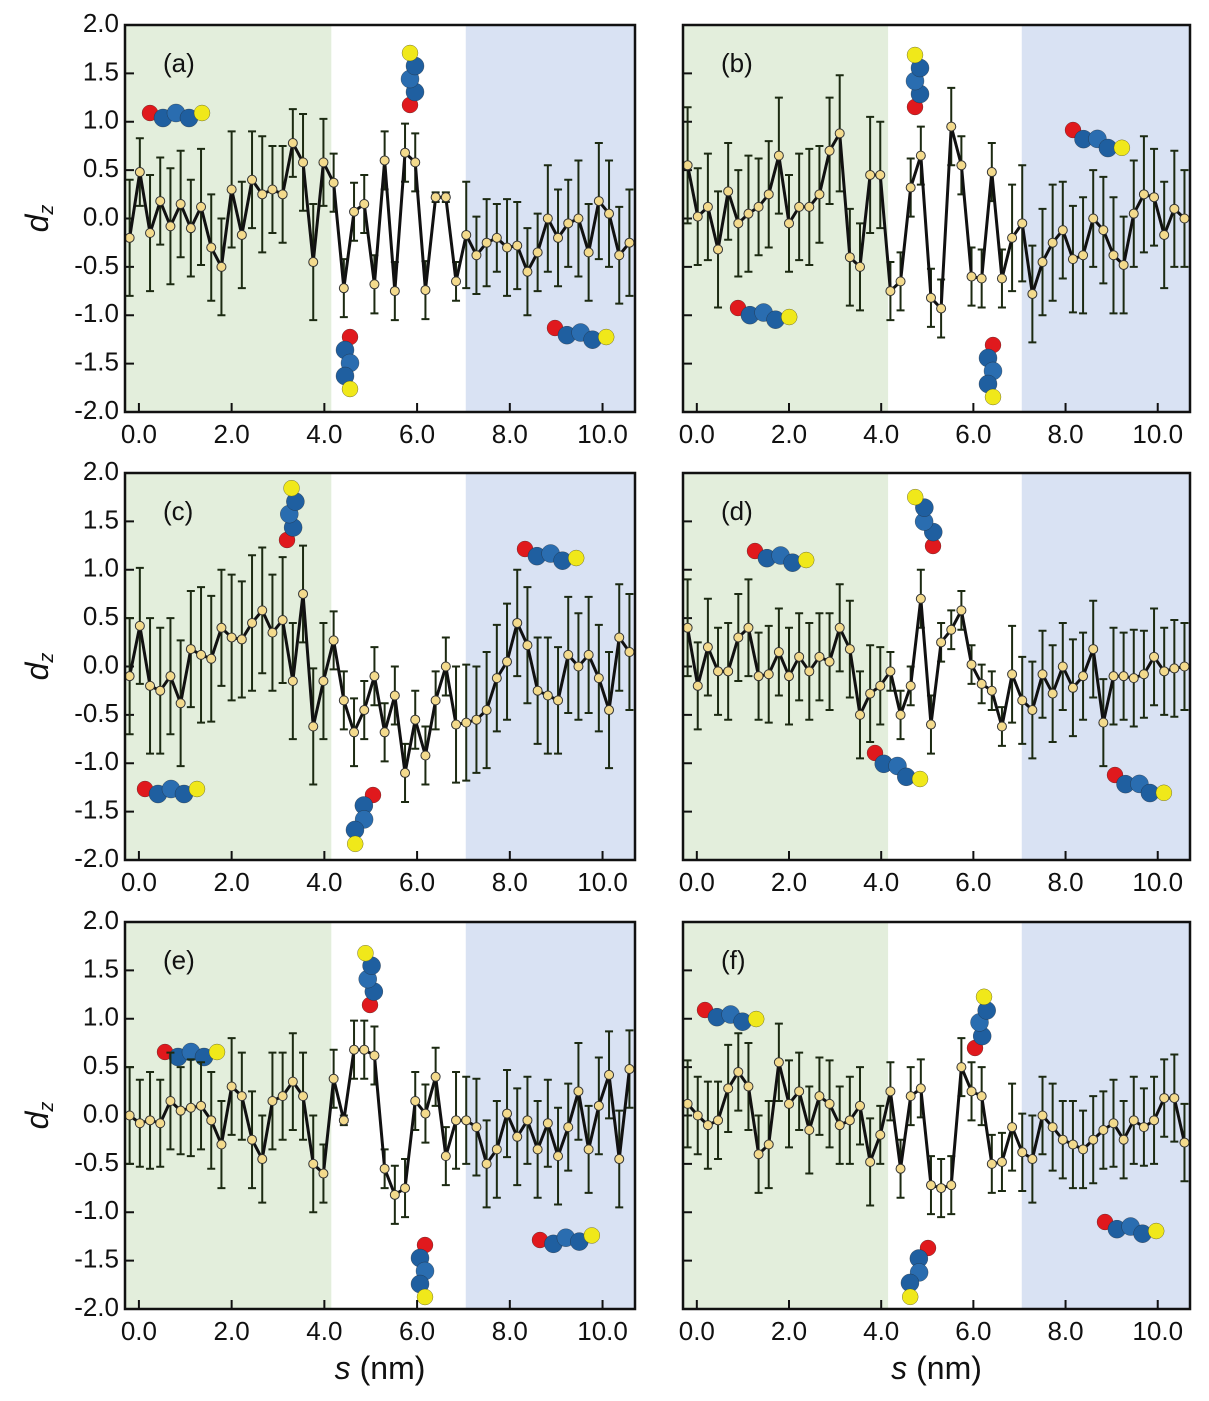 Image resolution: width=1209 pixels, height=1401 pixels. Describe the element at coordinates (96, 713) in the screenshot. I see `y-tick-label: -0.5` at that location.